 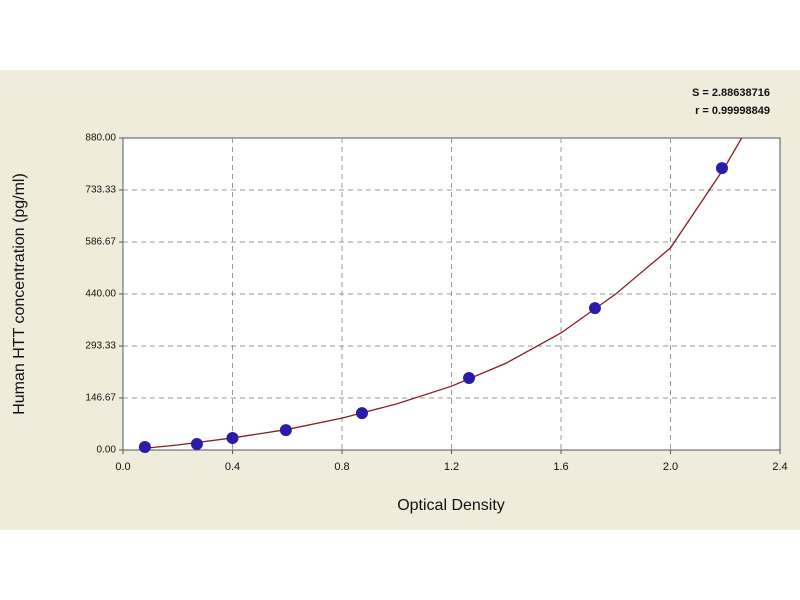 What do you see at coordinates (100, 398) in the screenshot?
I see `y-tick-label: 146.67` at bounding box center [100, 398].